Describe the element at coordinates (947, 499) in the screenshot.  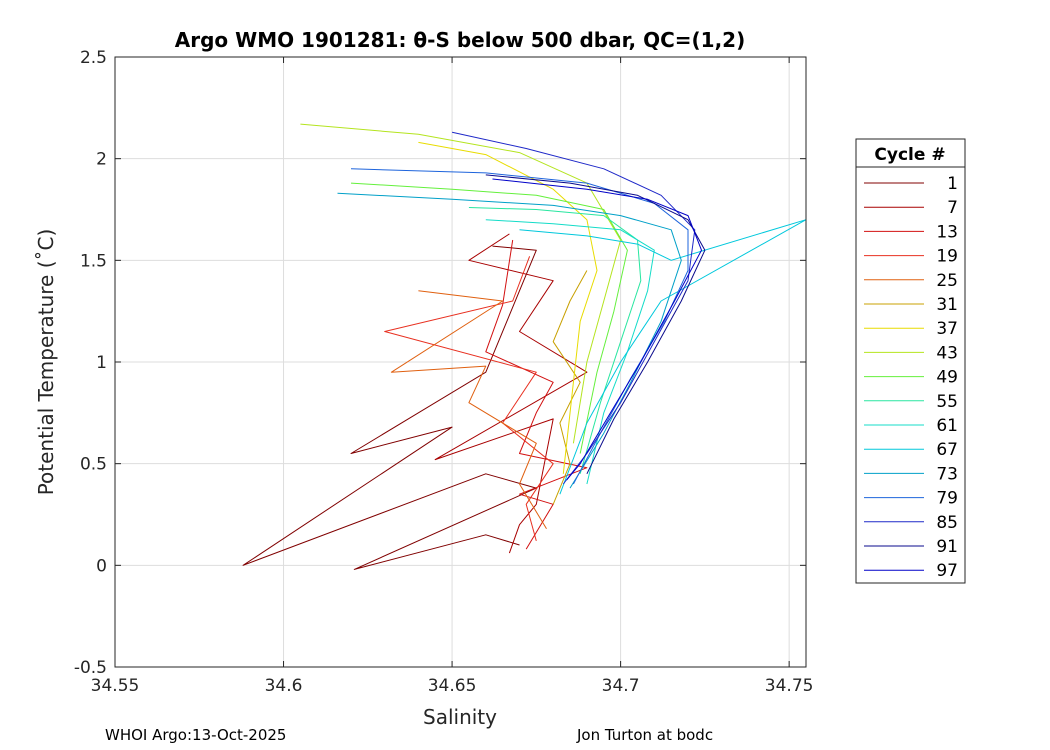
I see `legend-label: 79` at that location.